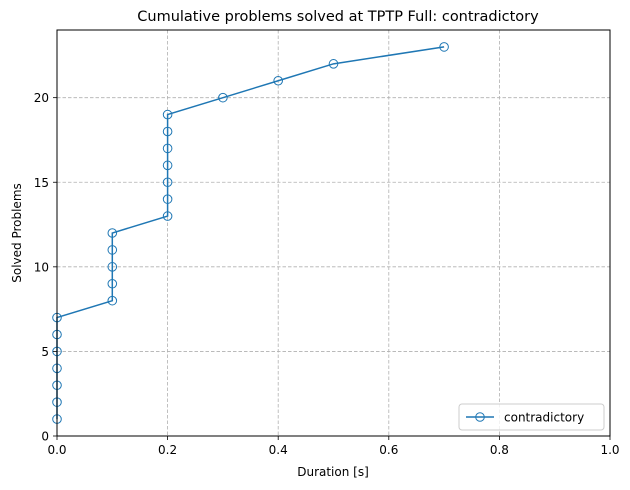 Image resolution: width=630 pixels, height=490 pixels. Describe the element at coordinates (45, 352) in the screenshot. I see `y-tick-label: 5` at that location.